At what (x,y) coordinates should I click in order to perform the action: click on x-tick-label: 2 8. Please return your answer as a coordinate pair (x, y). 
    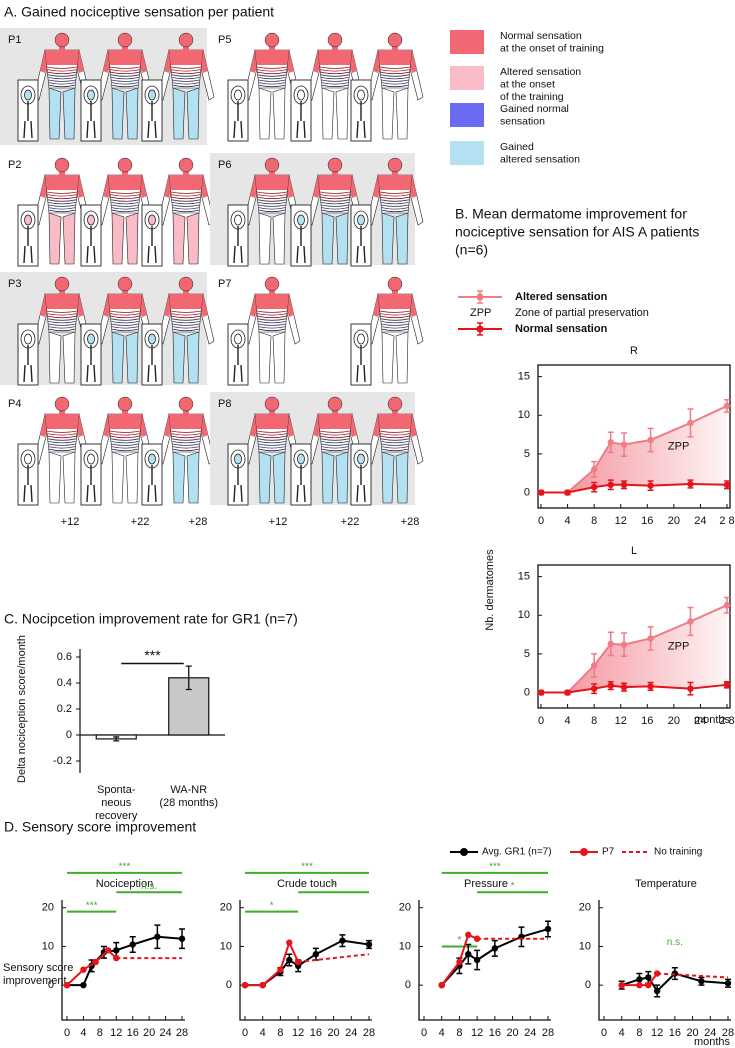
    Looking at the image, I should click on (726, 521).